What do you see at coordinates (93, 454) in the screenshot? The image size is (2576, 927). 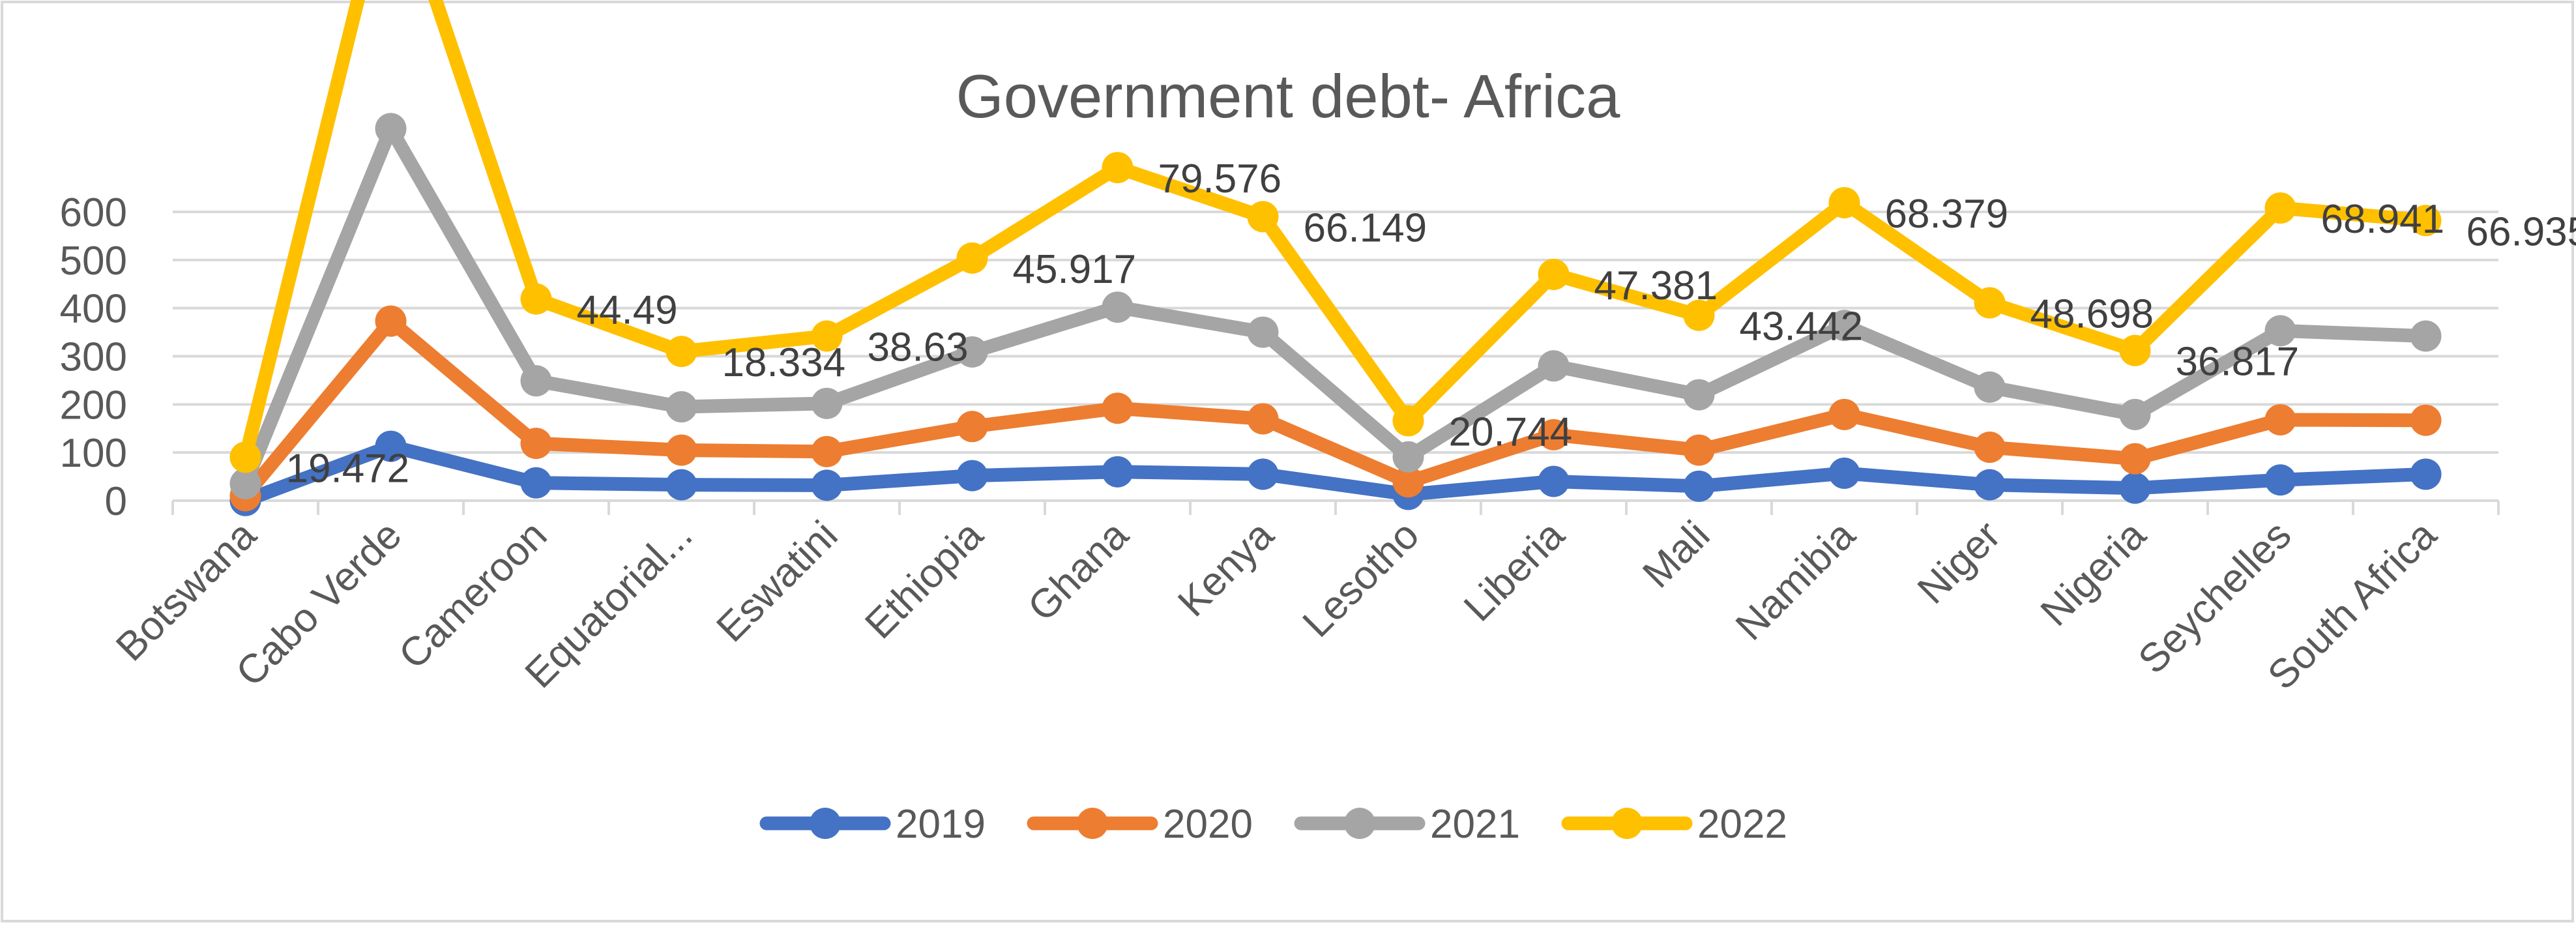 I see `y-tick-label: 100` at bounding box center [93, 454].